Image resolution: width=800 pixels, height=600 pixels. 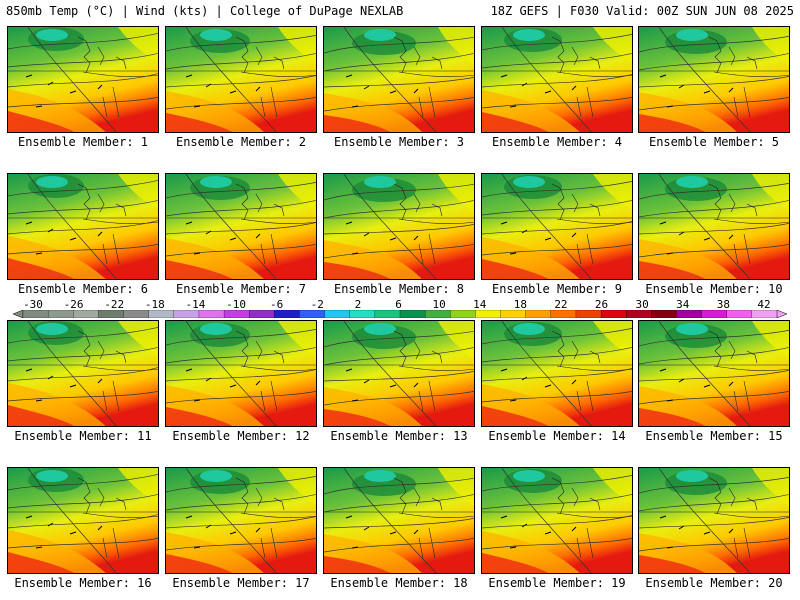 I want to click on colorbar-tick-label: -26, so click(x=73, y=304).